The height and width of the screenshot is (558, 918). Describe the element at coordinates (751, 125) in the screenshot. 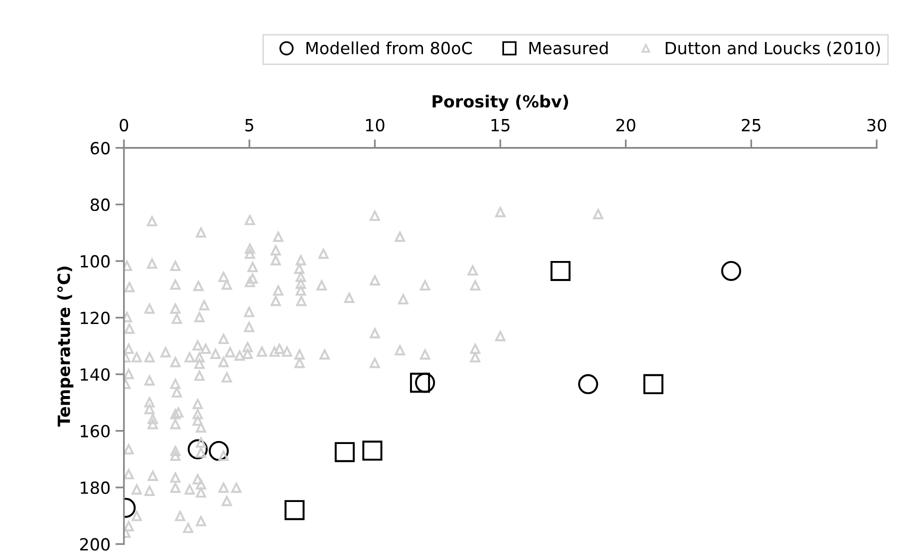

I see `x-tick-label: 25` at that location.